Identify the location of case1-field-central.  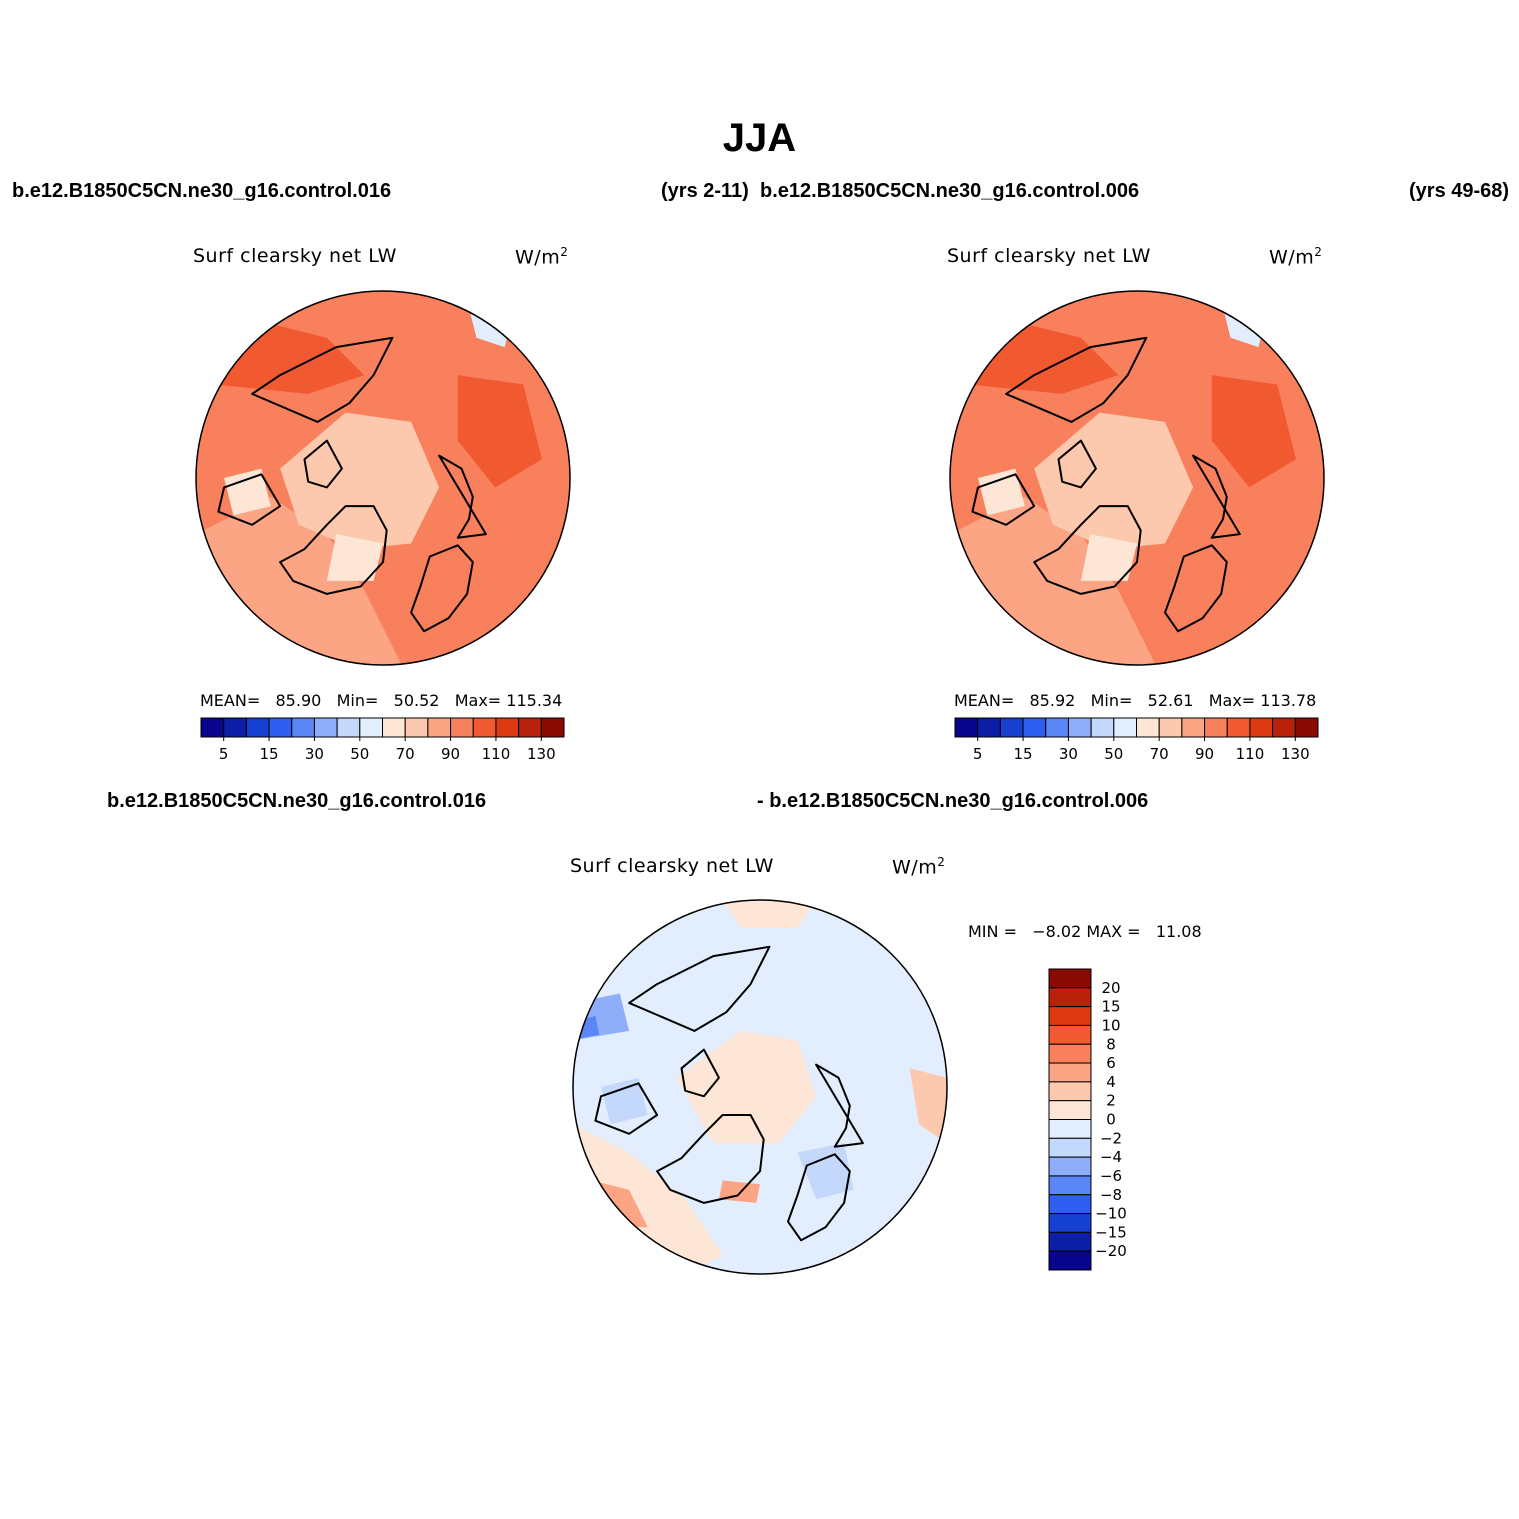
(364, 492).